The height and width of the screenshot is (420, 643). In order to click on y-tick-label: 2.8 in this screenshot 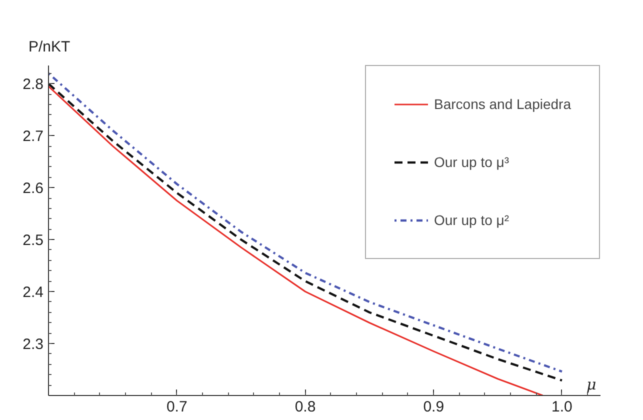, I will do `click(33, 85)`.